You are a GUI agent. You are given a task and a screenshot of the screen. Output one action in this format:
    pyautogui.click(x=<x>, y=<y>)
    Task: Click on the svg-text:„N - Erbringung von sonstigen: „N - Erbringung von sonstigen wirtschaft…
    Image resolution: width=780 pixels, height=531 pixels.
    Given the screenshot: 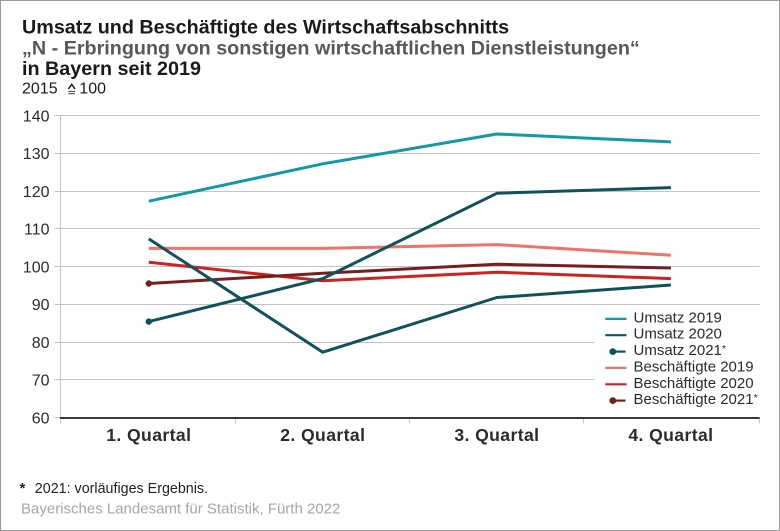 What is the action you would take?
    pyautogui.click(x=331, y=49)
    